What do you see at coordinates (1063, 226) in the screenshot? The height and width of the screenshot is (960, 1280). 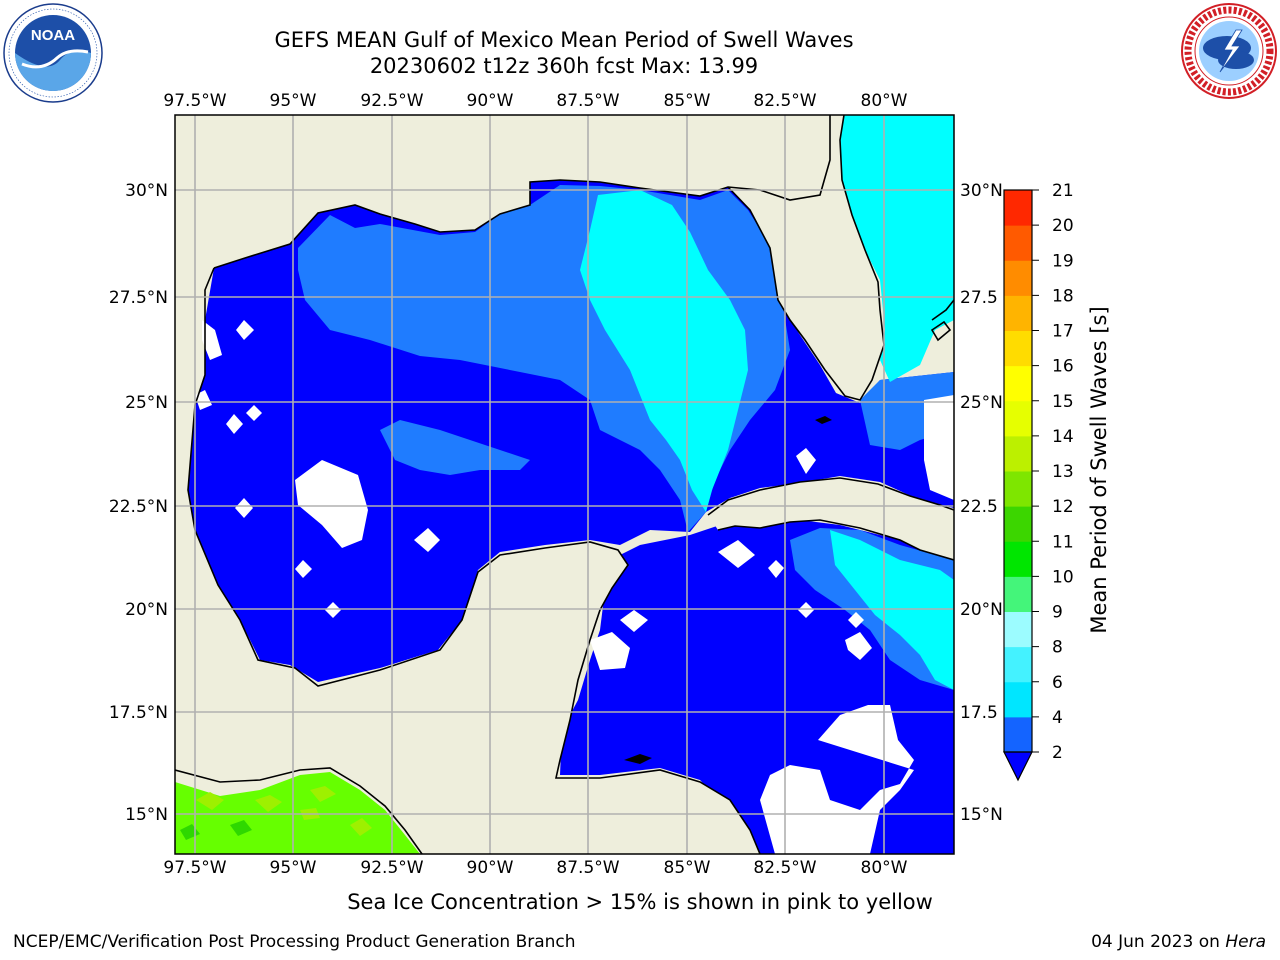 I see `colorbar-tick-label: 20` at bounding box center [1063, 226].